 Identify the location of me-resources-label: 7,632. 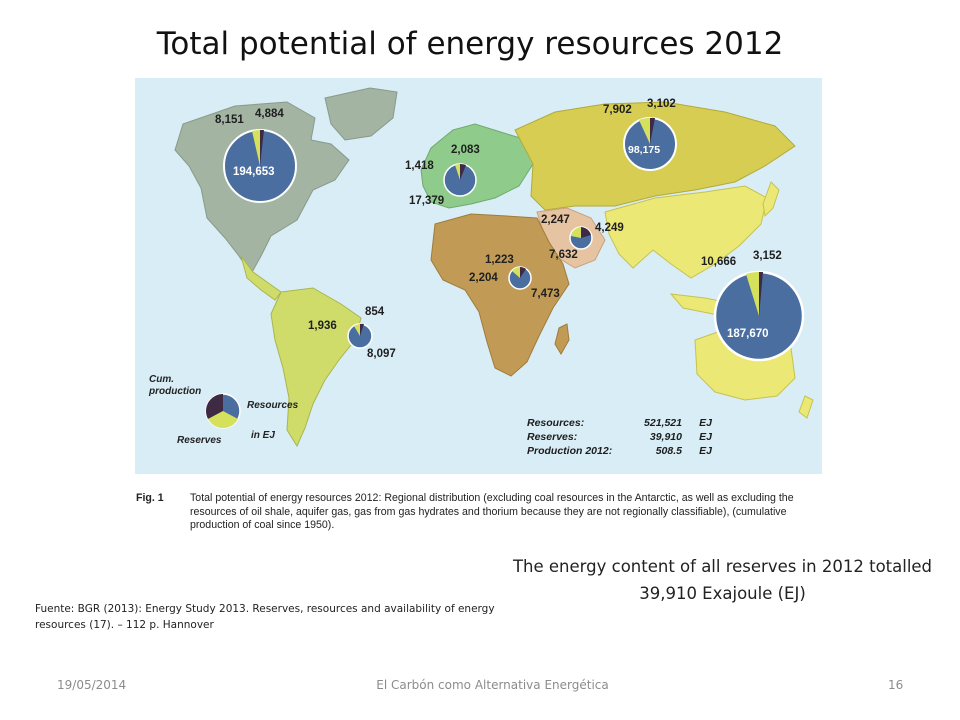
(563, 255).